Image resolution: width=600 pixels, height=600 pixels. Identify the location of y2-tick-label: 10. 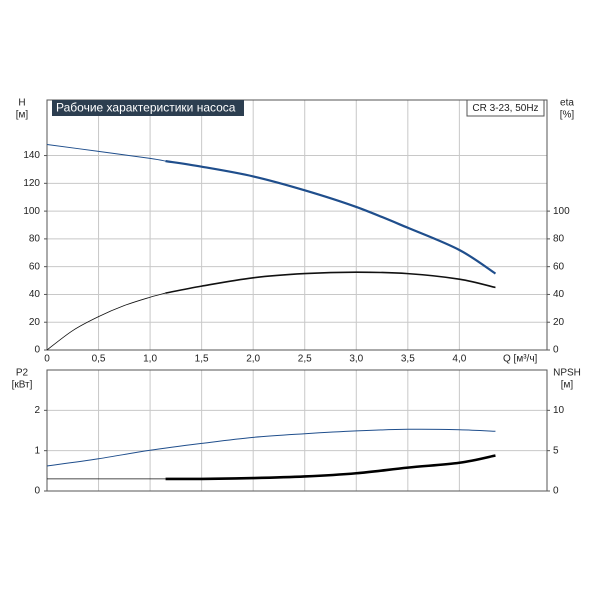
(559, 410).